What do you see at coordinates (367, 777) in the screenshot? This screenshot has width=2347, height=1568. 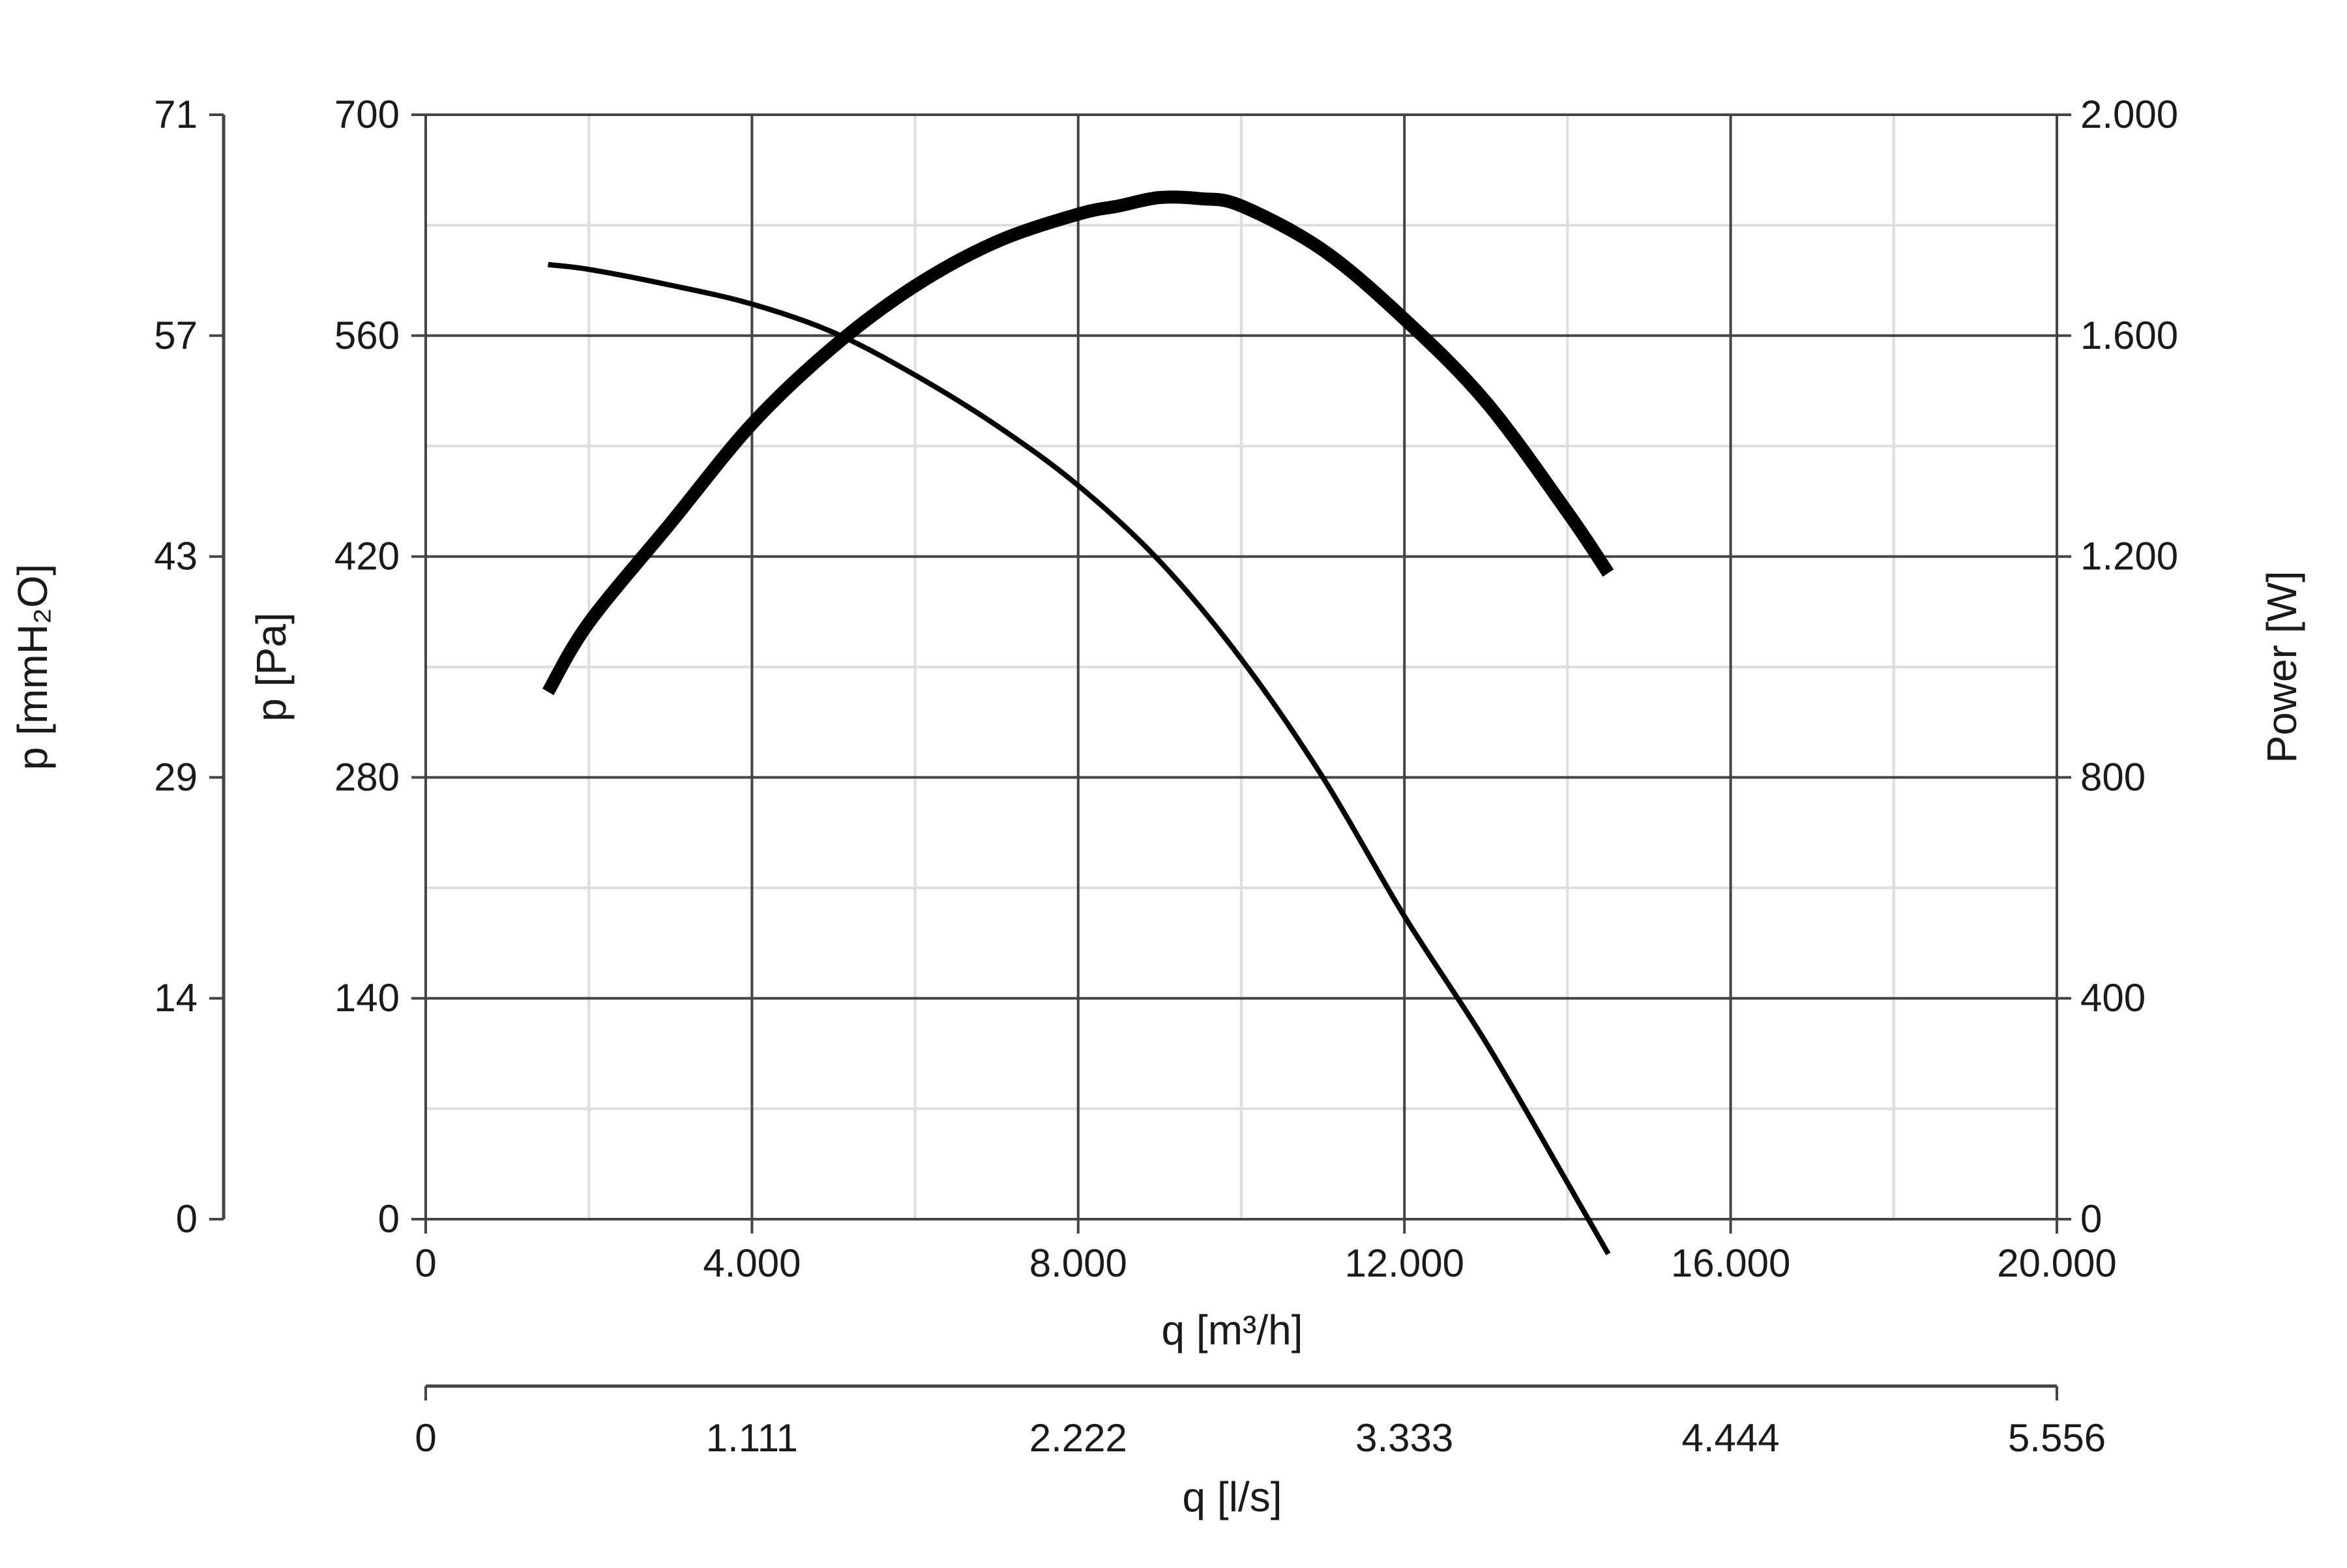 I see `y-left-tick-label: 280` at bounding box center [367, 777].